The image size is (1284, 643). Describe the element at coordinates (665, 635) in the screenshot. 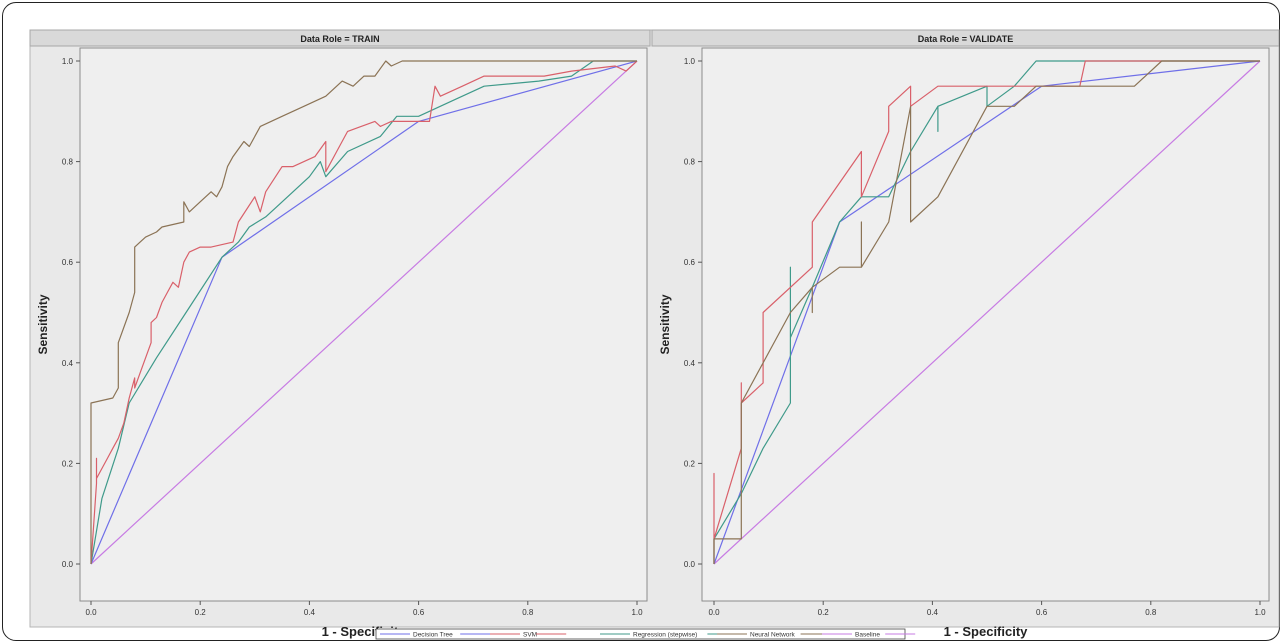

I see `legend-item-label: Regression (stepwise)` at that location.